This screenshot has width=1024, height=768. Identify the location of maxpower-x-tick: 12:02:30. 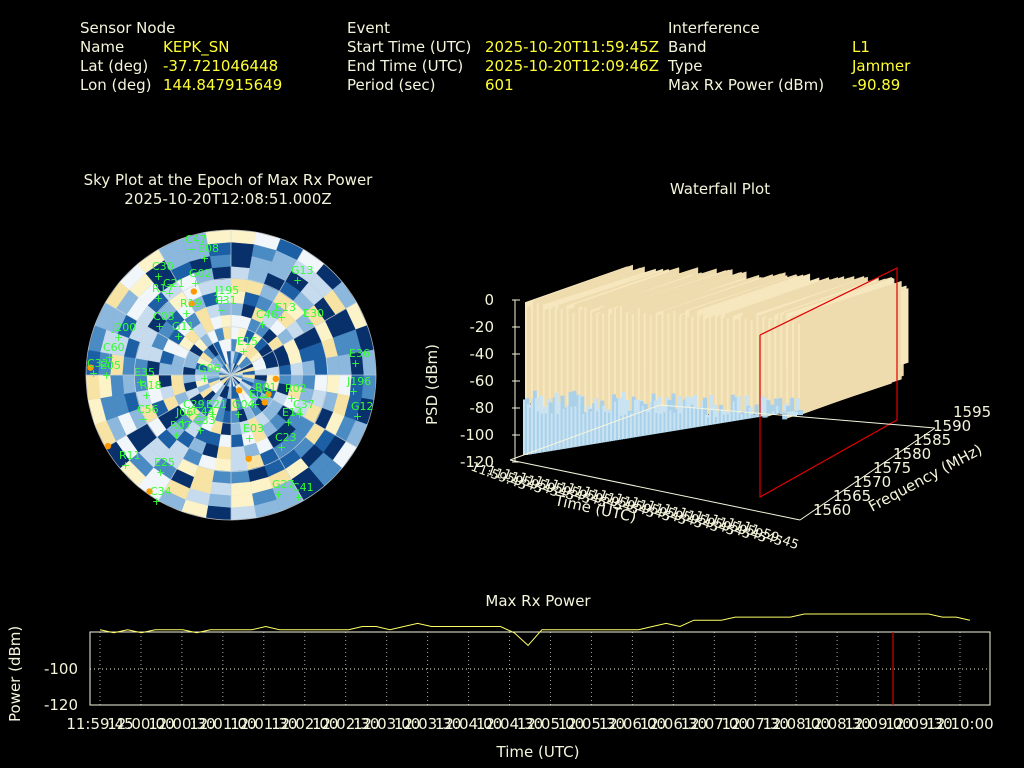
(345, 724).